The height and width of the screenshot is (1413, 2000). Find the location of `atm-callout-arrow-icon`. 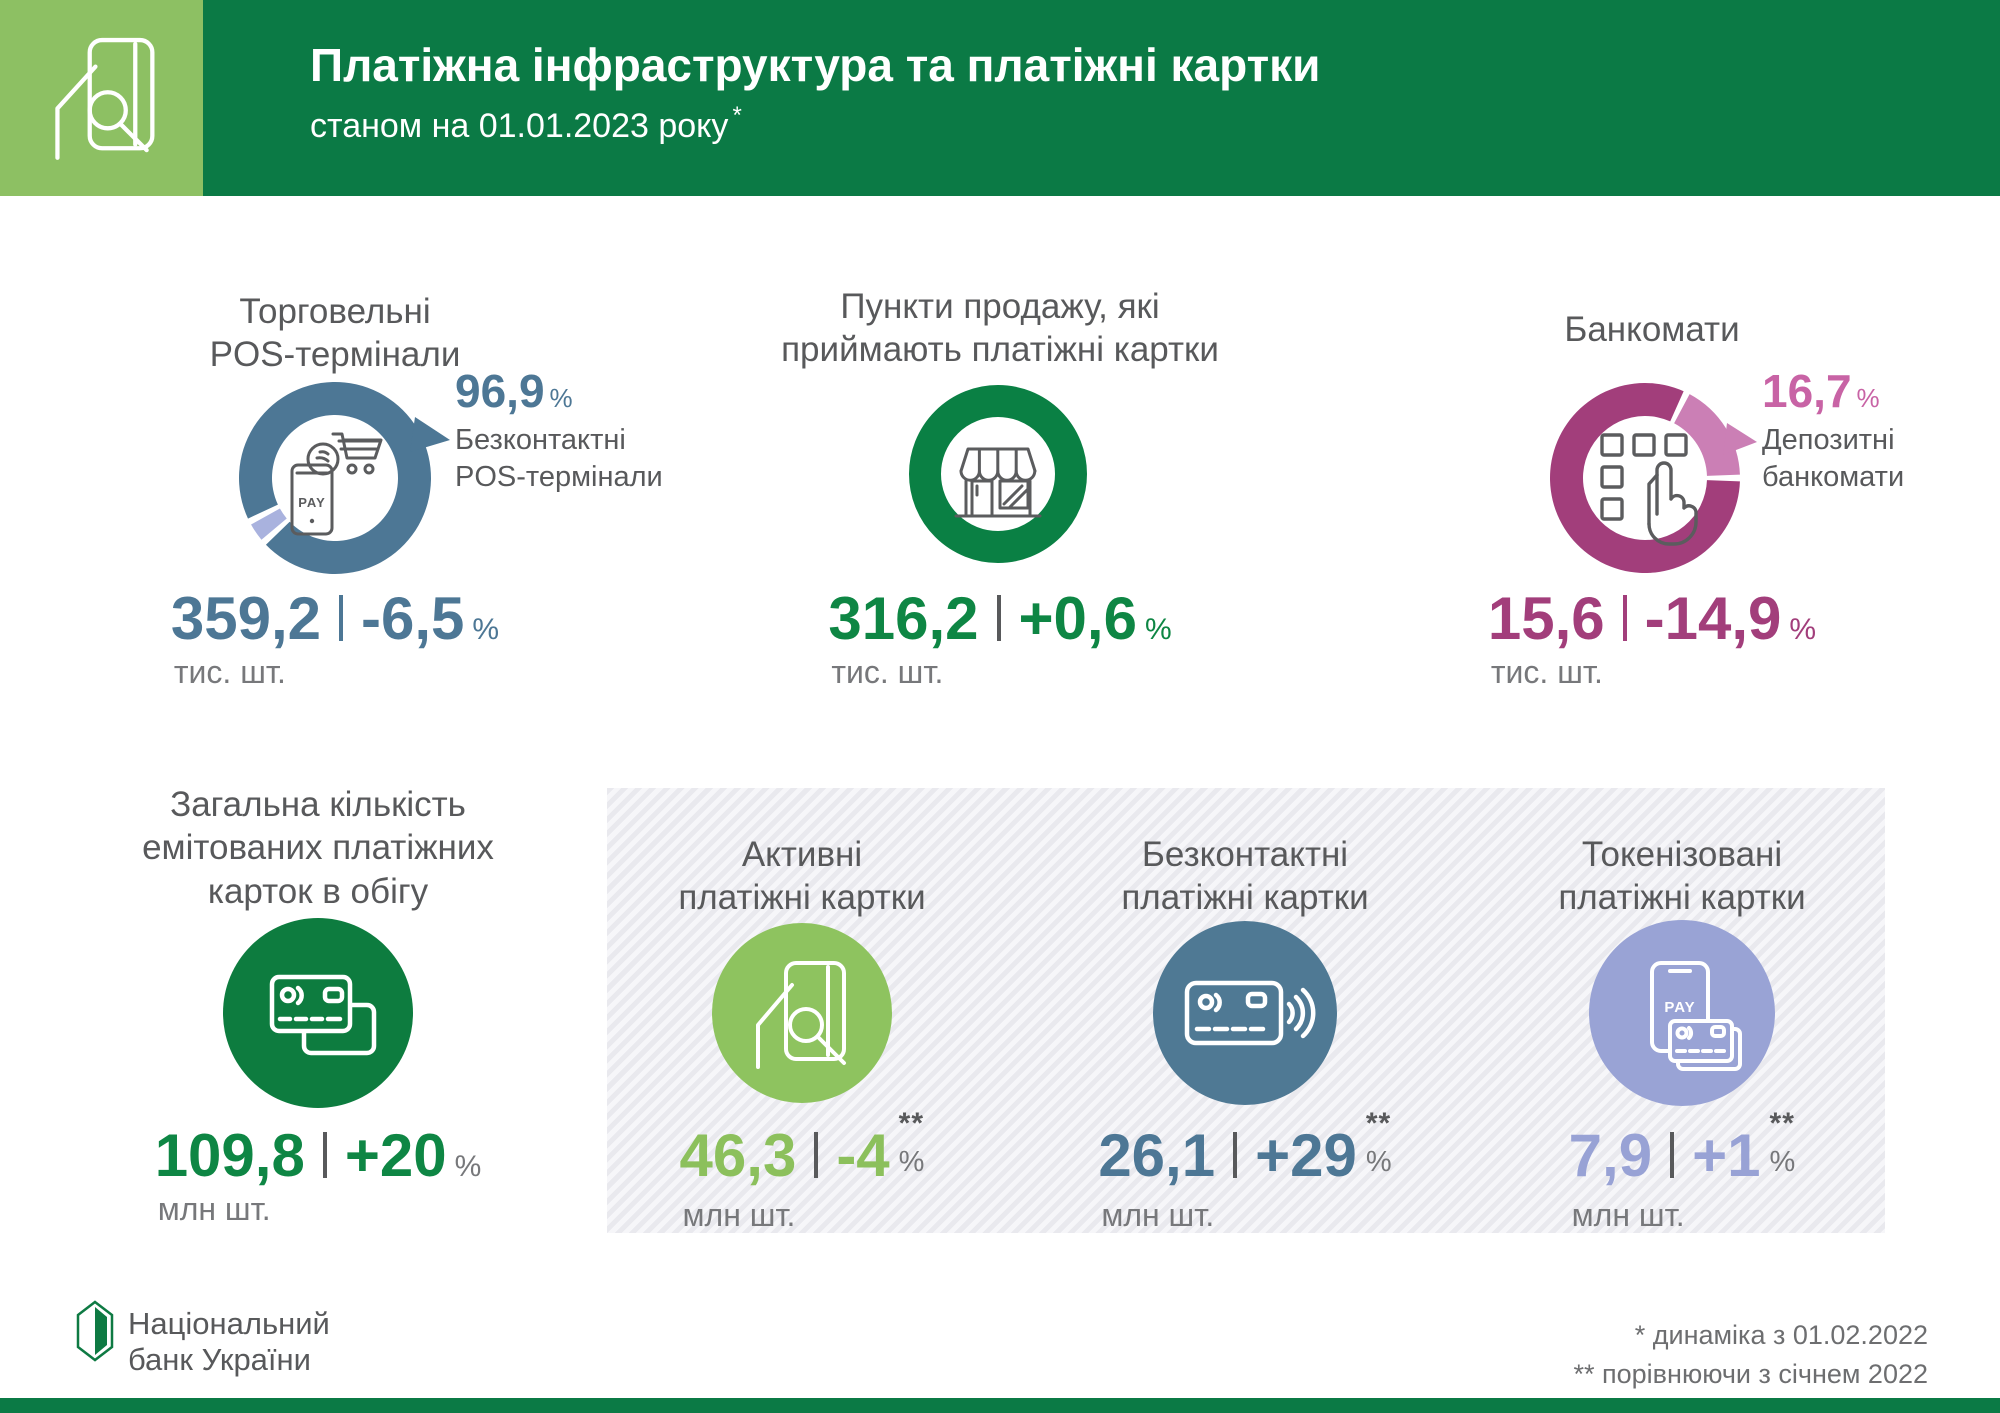

atm-callout-arrow-icon is located at coordinates (1740, 439).